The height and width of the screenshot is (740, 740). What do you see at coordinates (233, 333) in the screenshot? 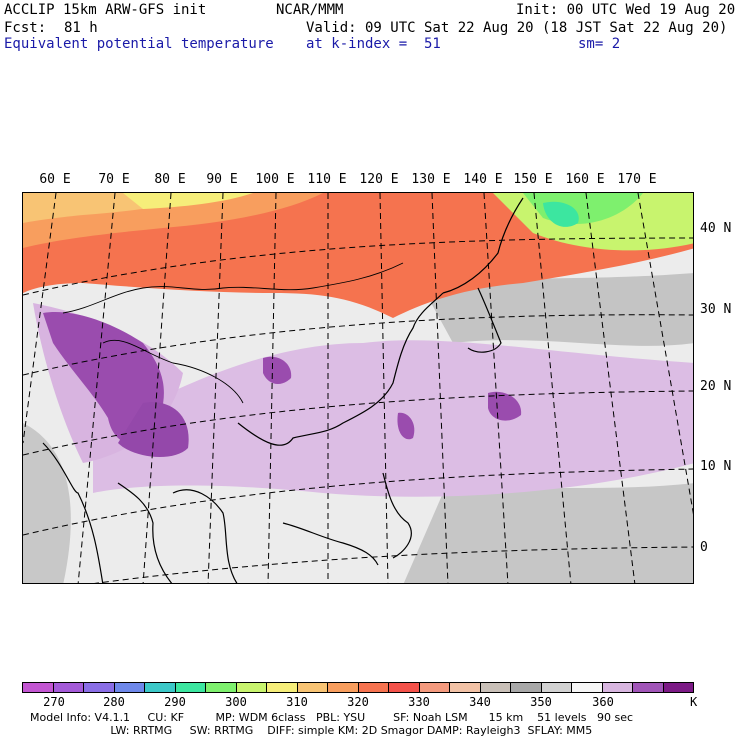
I see `country-borders` at bounding box center [233, 333].